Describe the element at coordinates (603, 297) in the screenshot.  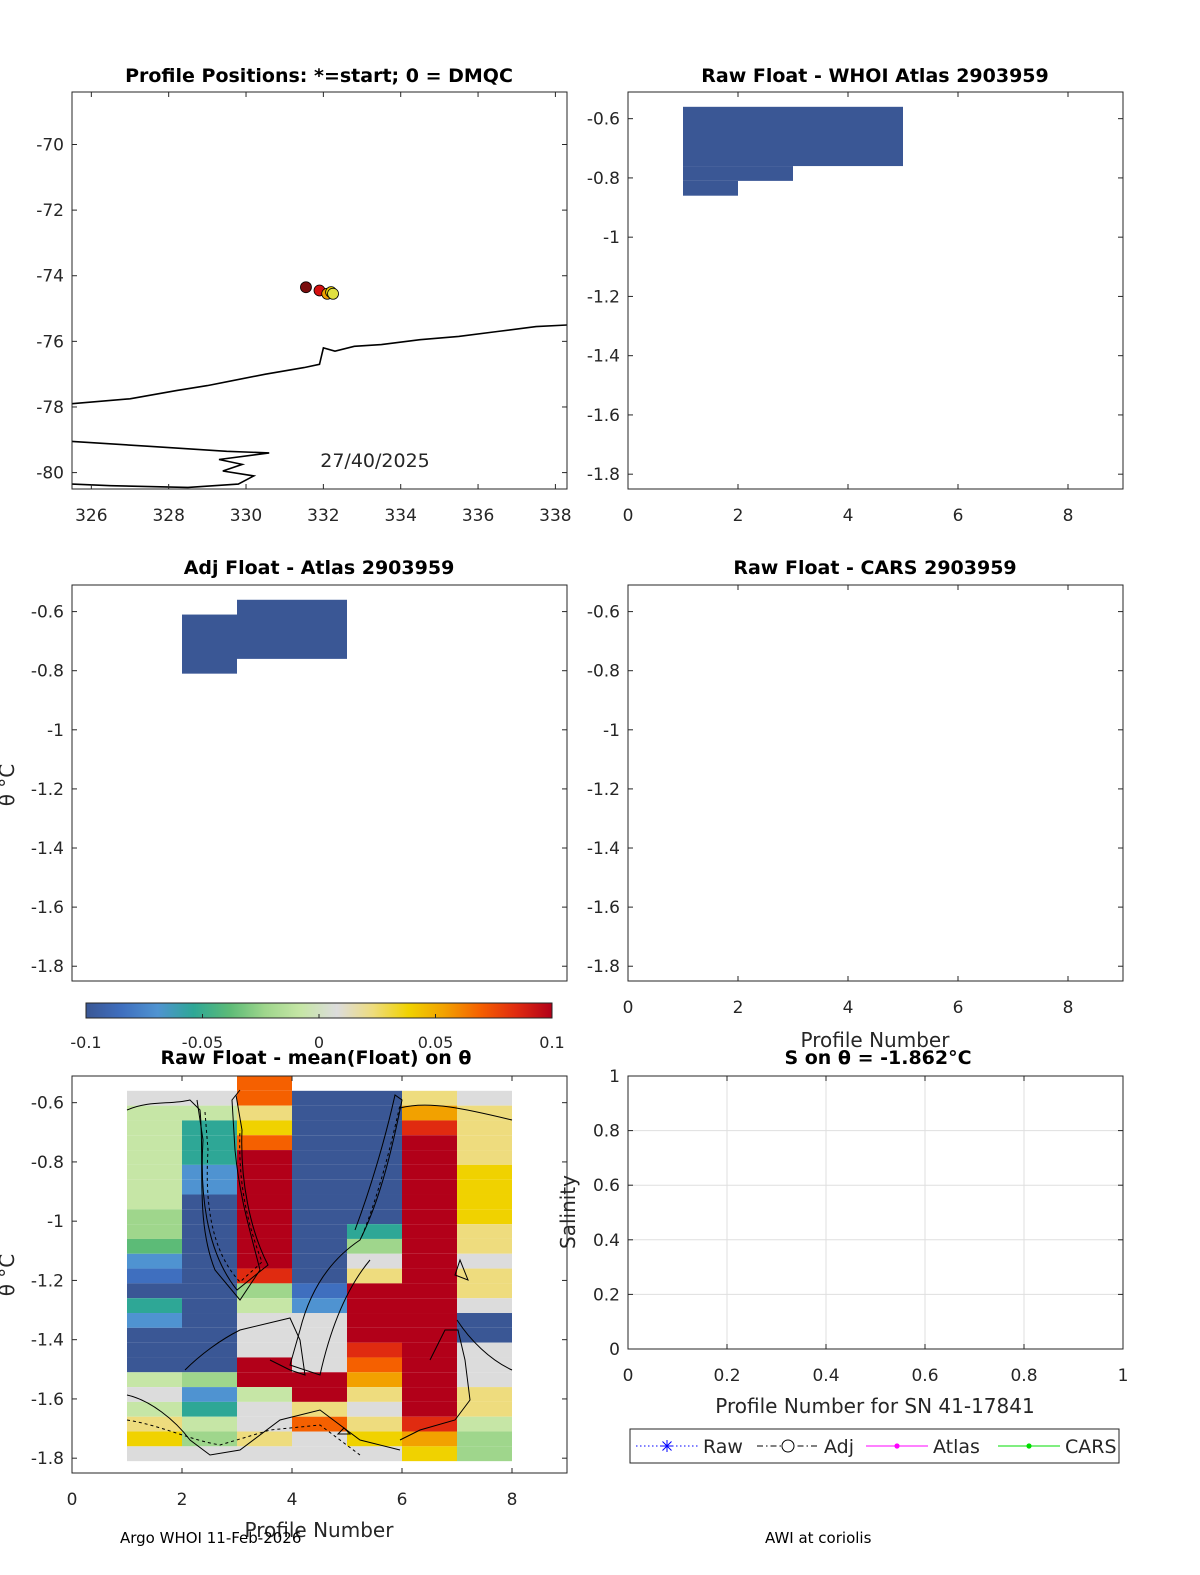
I see `raw-whoi-ytick-label: -1.2` at that location.